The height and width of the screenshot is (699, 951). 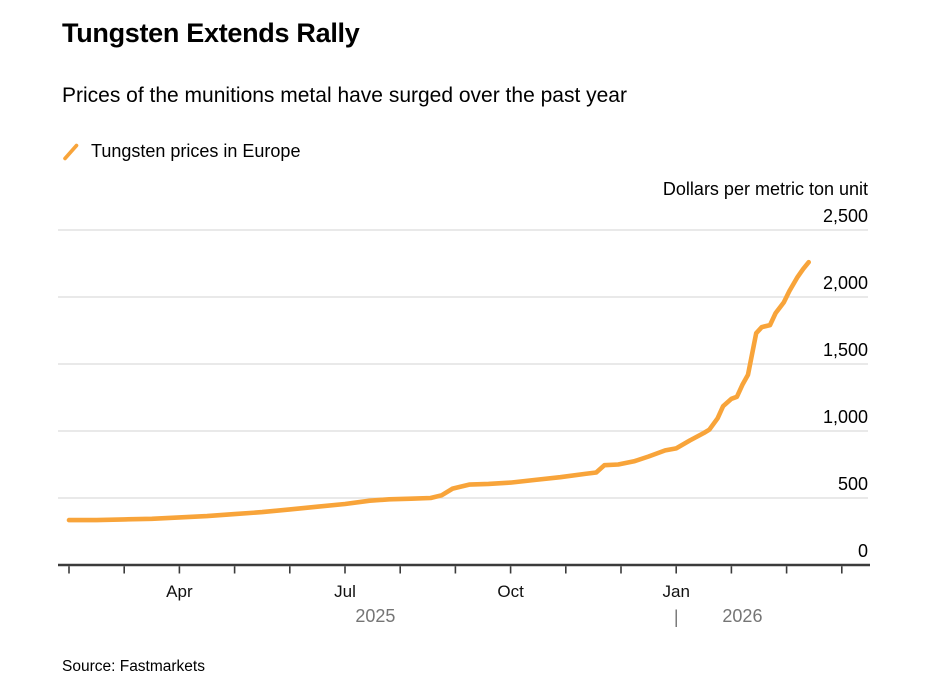 I want to click on legend-label: Tungsten prices in Europe, so click(x=196, y=151).